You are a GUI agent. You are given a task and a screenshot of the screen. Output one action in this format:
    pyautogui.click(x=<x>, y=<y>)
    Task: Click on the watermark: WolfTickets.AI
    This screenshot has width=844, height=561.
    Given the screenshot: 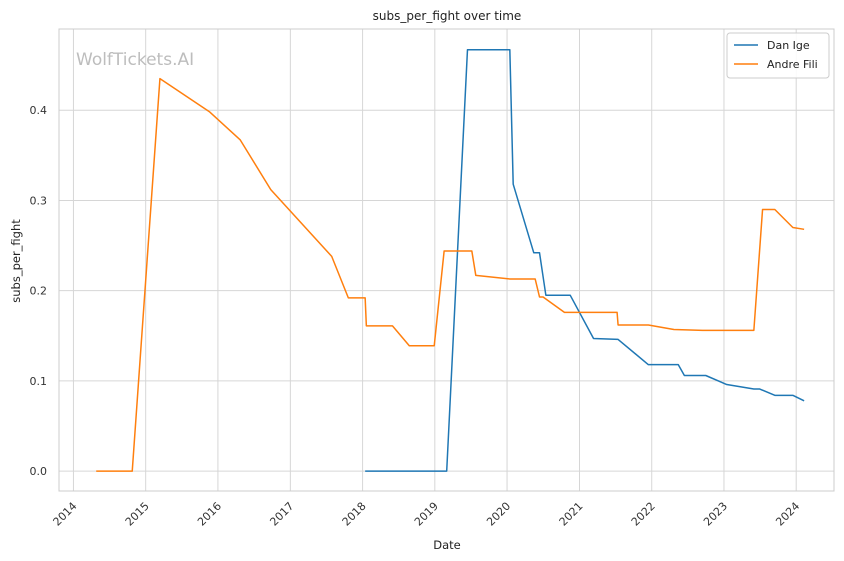 What is the action you would take?
    pyautogui.click(x=135, y=60)
    